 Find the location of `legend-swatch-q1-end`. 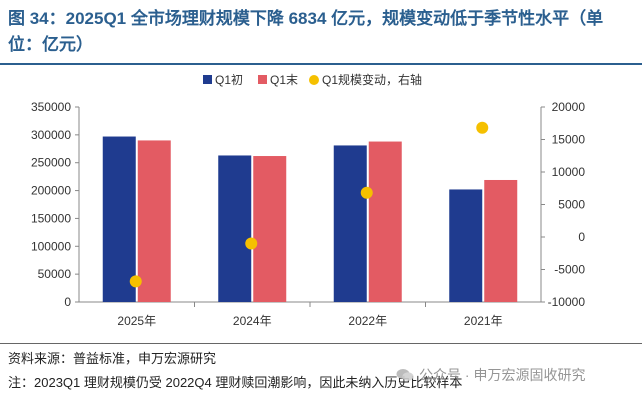

legend-swatch-q1-end is located at coordinates (262, 79).